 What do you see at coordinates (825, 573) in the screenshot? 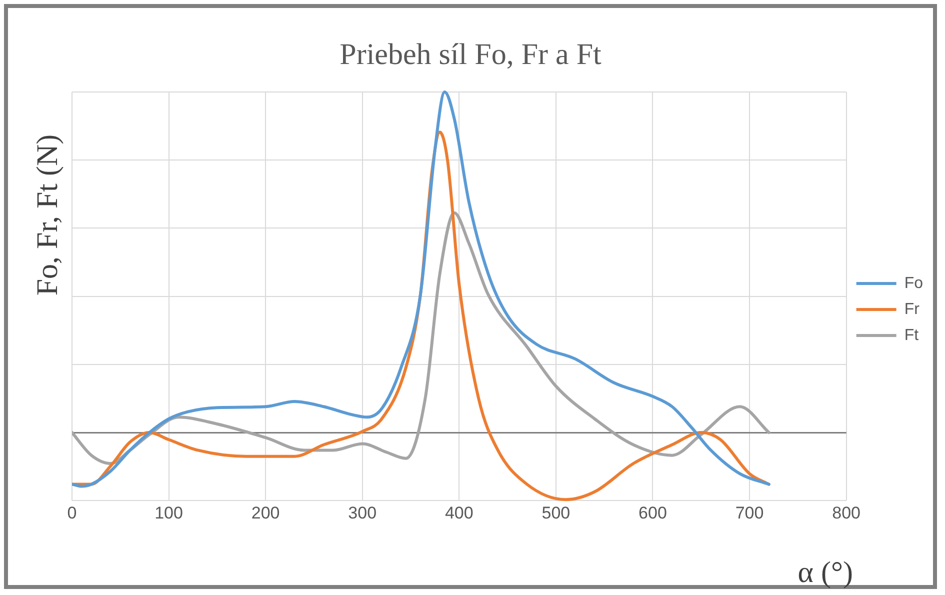
I see `x-axis-title: α (°)` at bounding box center [825, 573].